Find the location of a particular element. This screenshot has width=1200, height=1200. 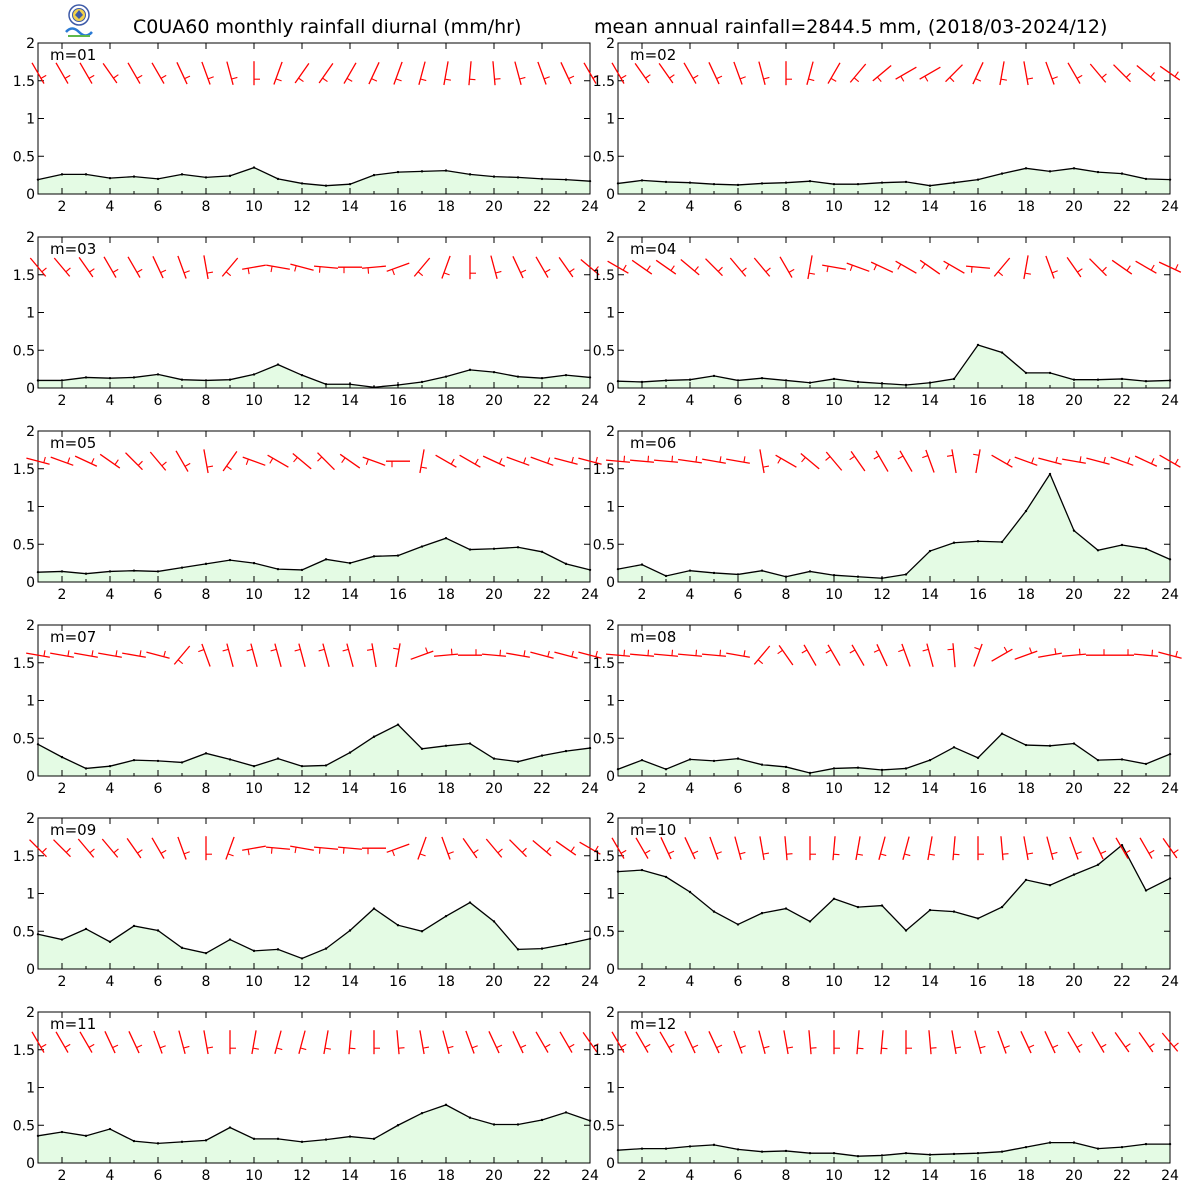

x-tick-label: 22 is located at coordinates (542, 789).